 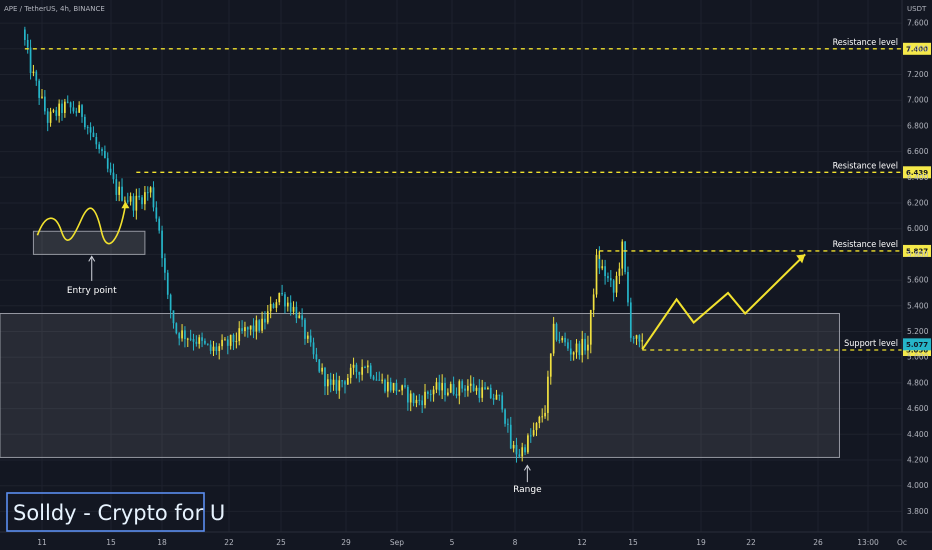 I want to click on time-tick-label: 15, so click(x=633, y=542).